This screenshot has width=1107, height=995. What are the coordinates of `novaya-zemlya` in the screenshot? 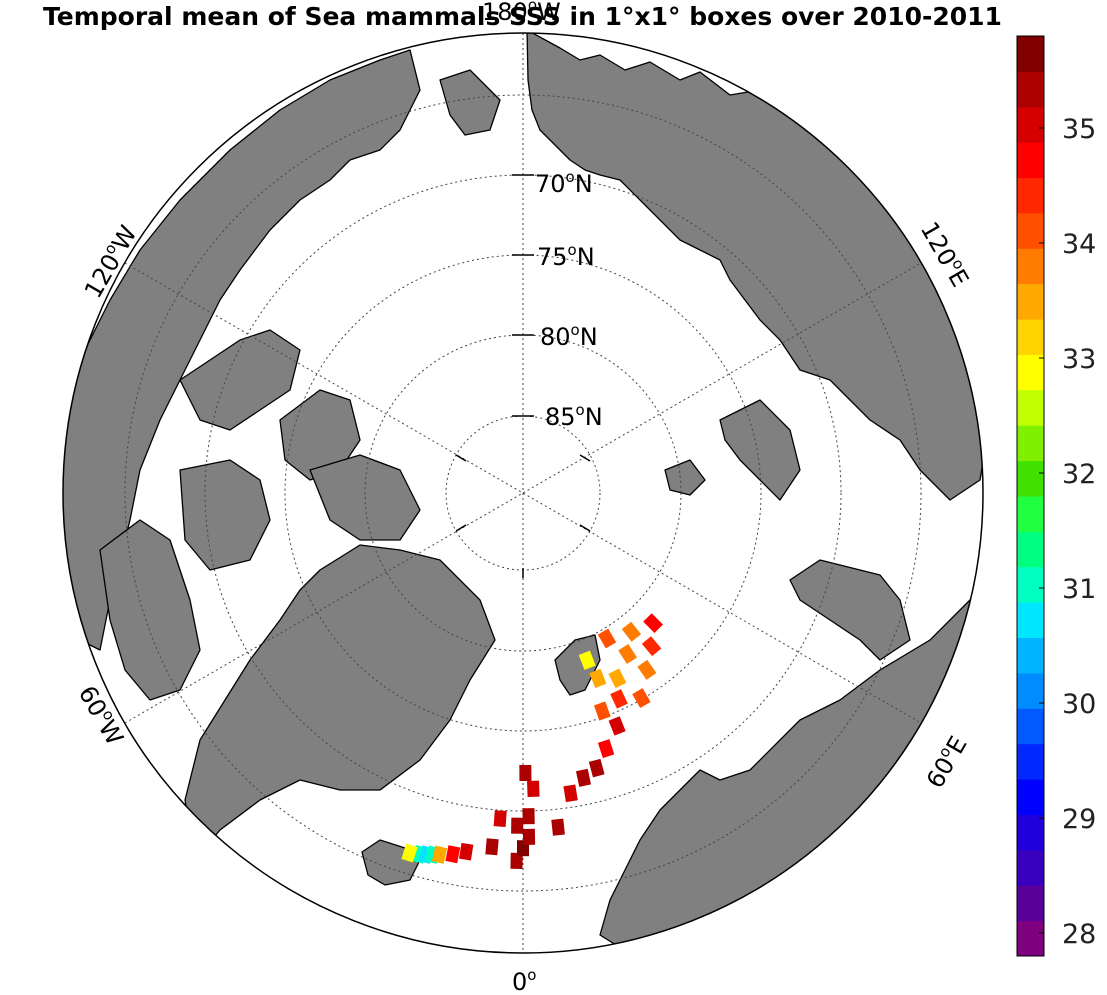 It's located at (760, 450).